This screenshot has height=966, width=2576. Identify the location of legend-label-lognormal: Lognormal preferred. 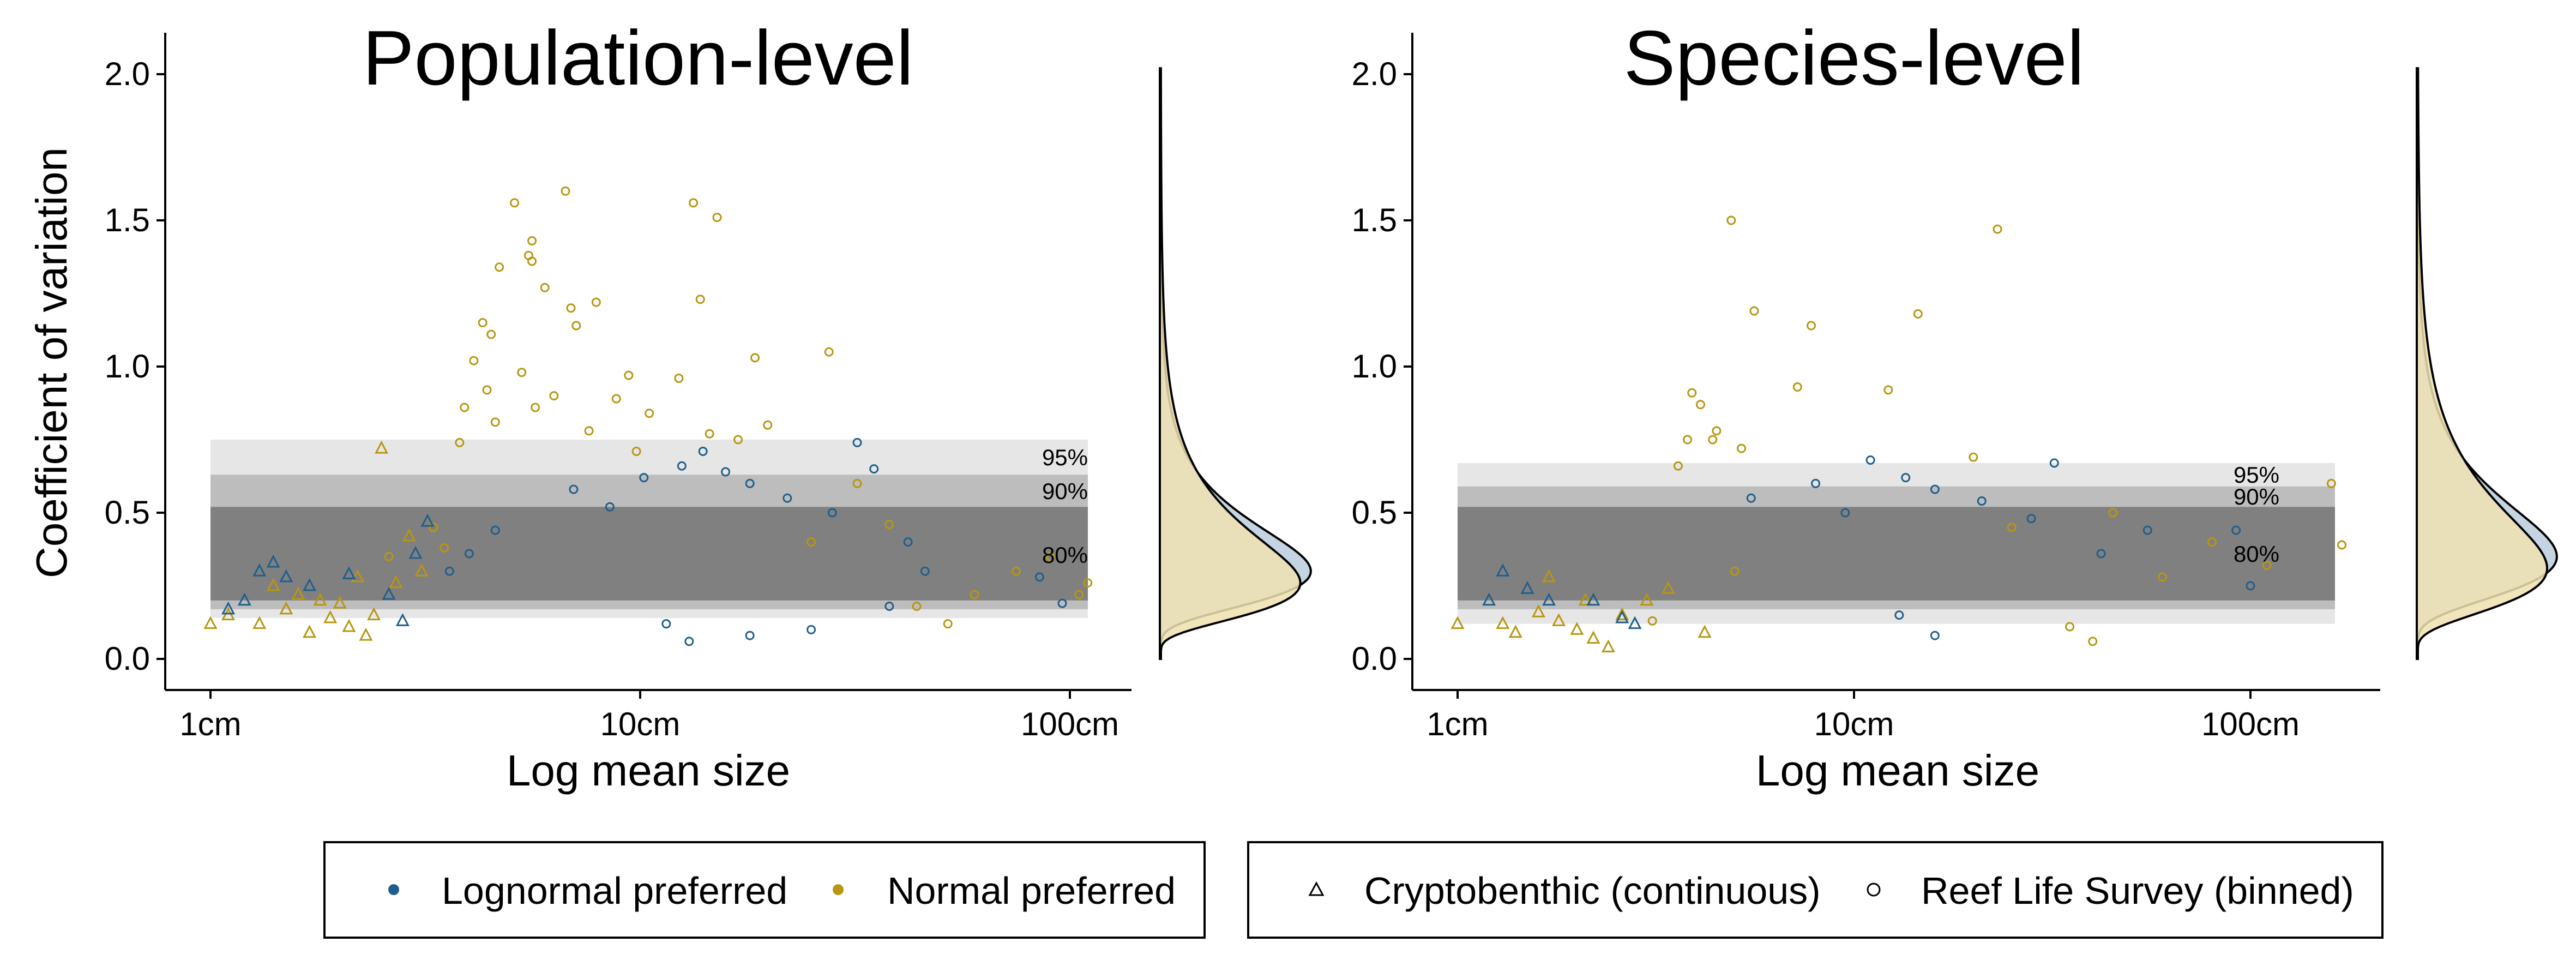
(614, 890).